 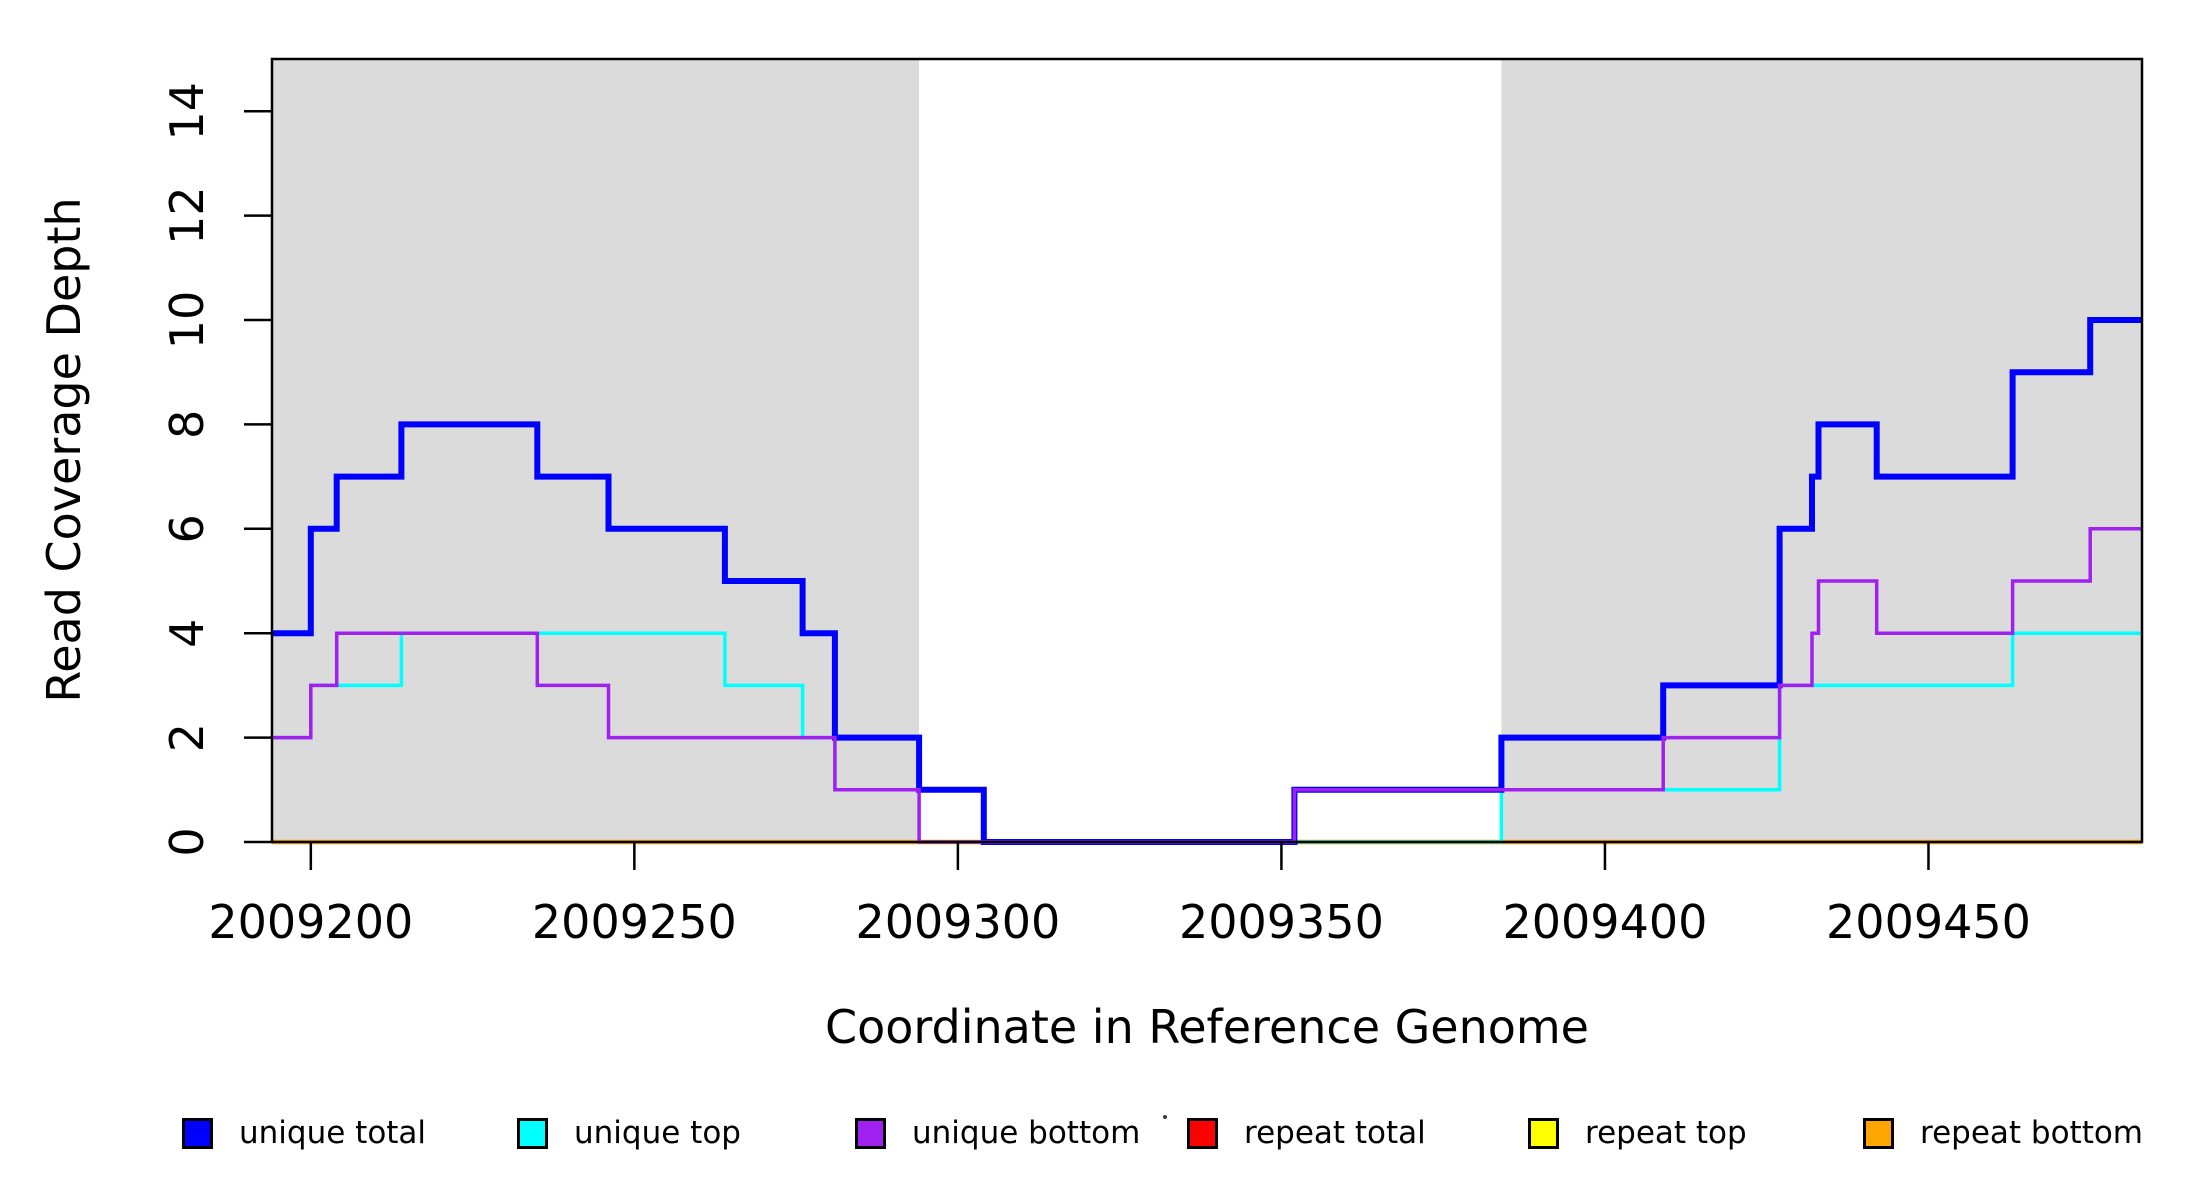 I want to click on x-tick-label: 2009200, so click(x=310, y=922).